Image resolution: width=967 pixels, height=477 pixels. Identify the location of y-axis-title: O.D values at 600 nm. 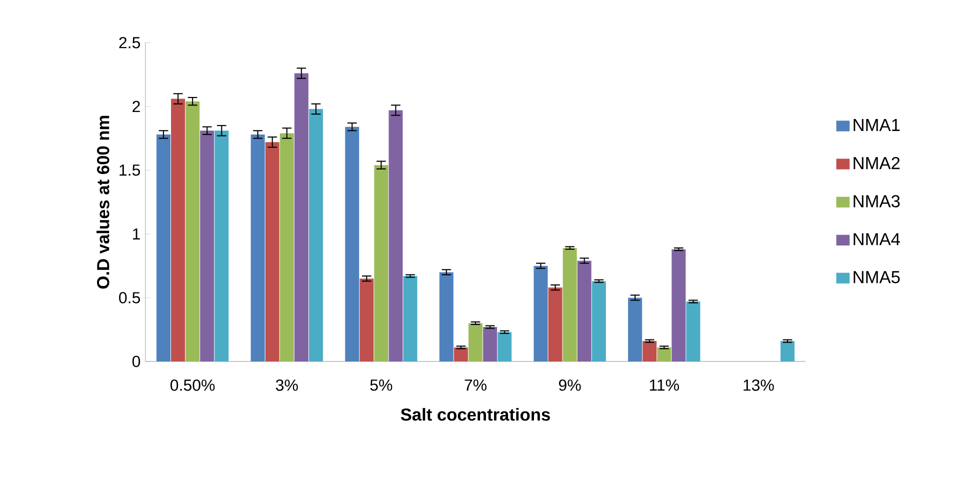
(103, 202).